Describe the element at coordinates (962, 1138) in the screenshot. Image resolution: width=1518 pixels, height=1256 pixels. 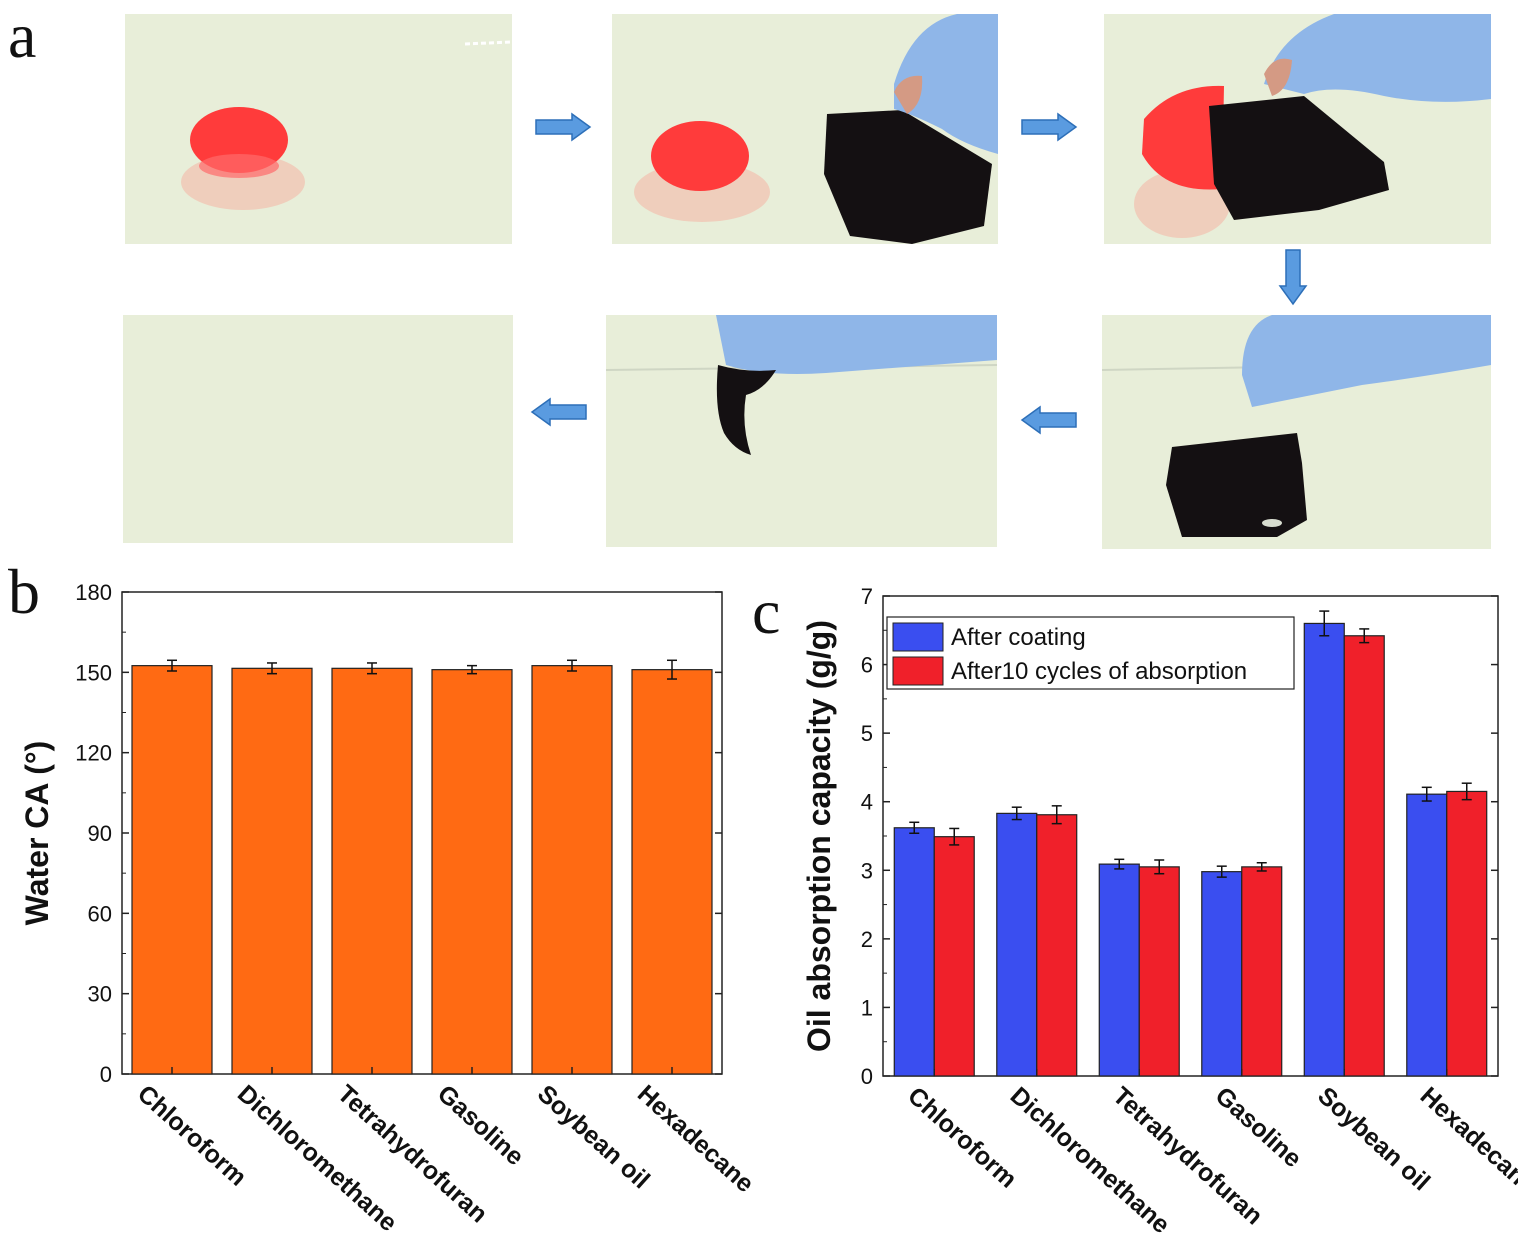
I see `x-tick-label: Chloroform` at that location.